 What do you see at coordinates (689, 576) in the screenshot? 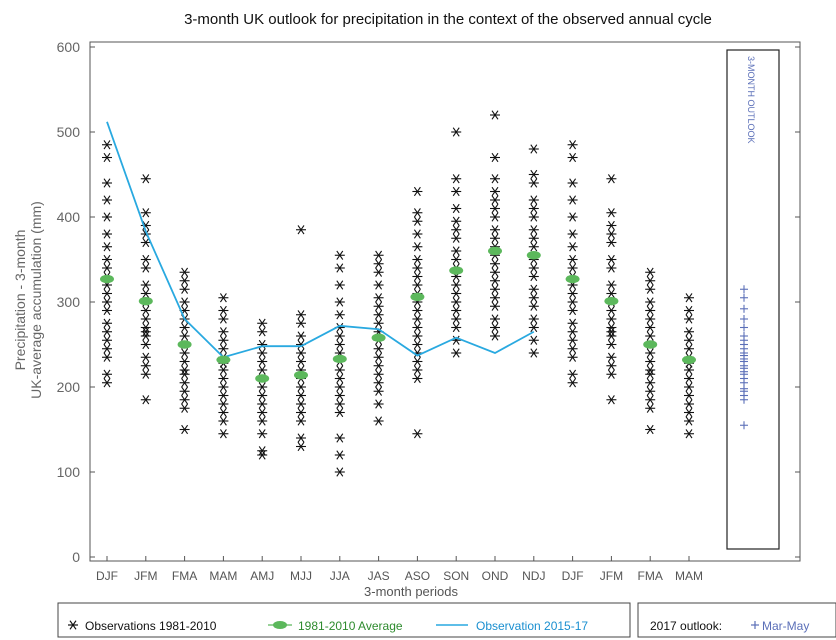
I see `x-tick-label: MAM` at bounding box center [689, 576].